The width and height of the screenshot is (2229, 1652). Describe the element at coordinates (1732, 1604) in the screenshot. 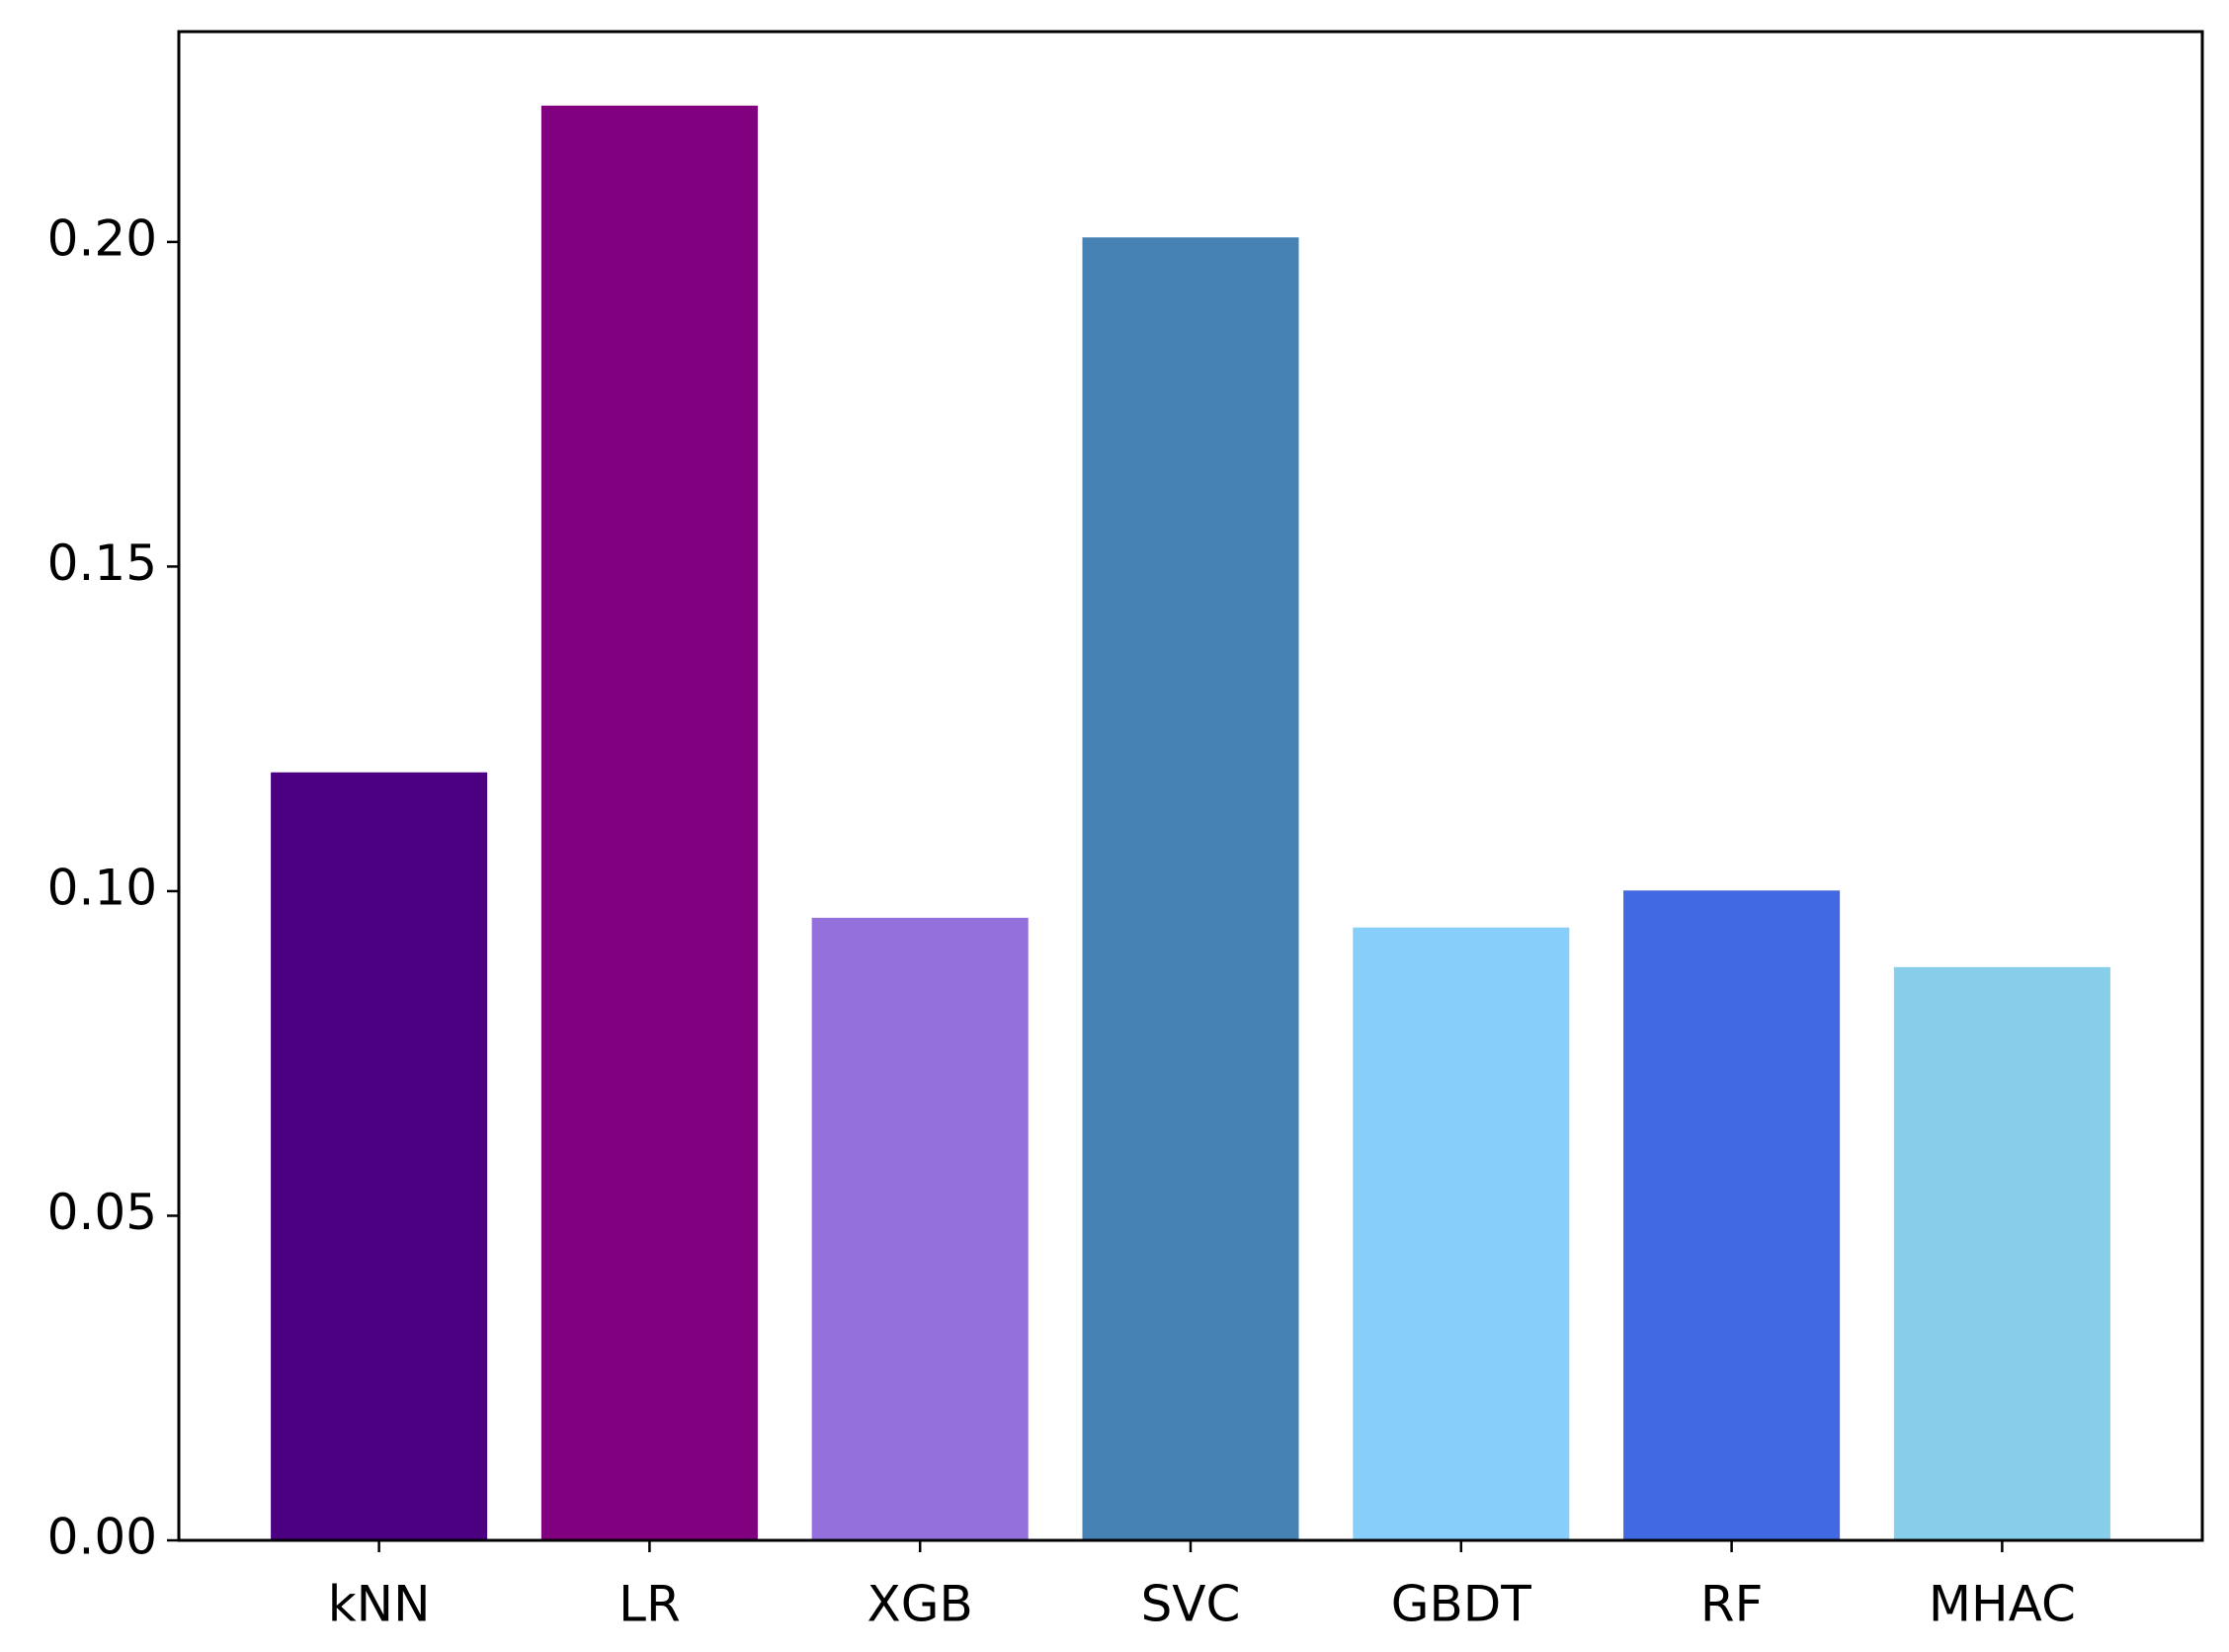

I see `x-tick-label: RF` at that location.